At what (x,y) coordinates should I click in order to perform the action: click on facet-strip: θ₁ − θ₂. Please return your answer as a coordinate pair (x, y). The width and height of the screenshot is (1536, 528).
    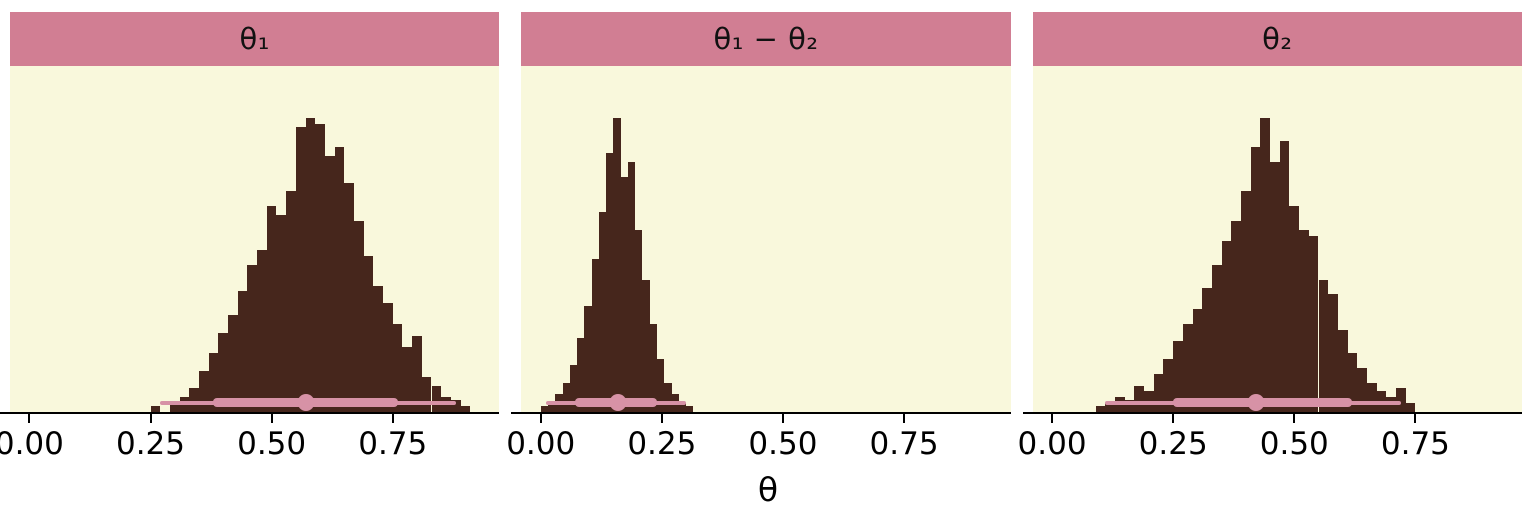
    Looking at the image, I should click on (766, 39).